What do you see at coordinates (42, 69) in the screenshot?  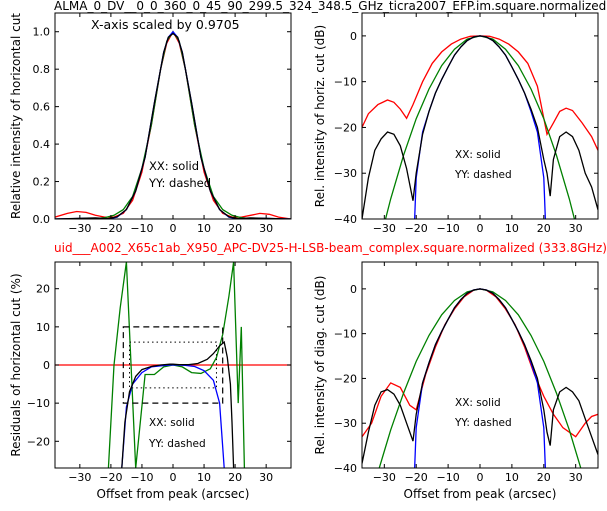 I see `y-tick-label: 0.8` at bounding box center [42, 69].